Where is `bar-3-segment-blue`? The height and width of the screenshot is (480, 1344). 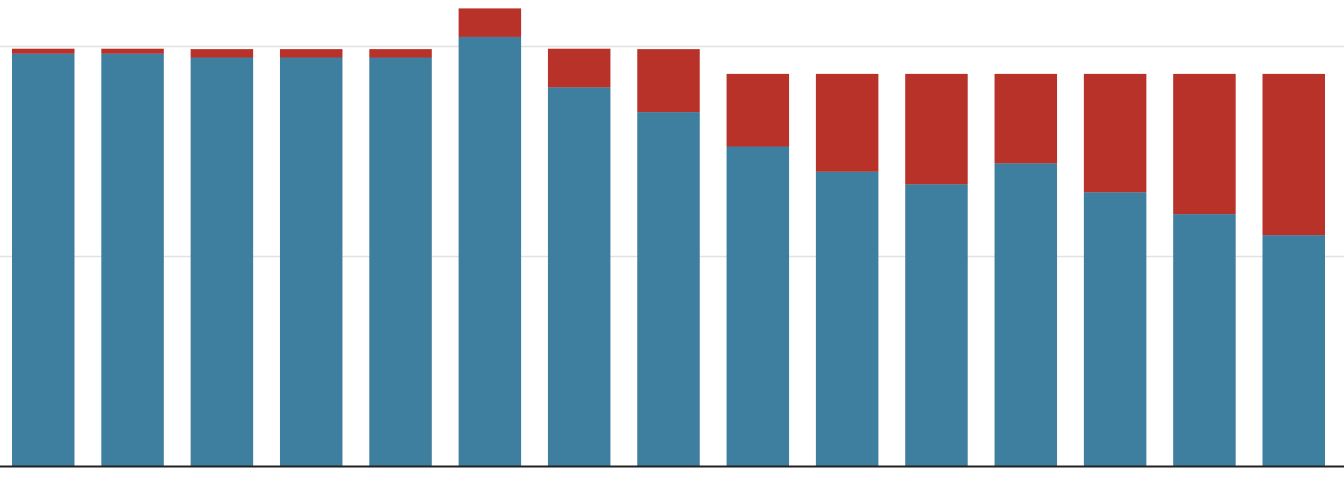 bar-3-segment-blue is located at coordinates (222, 262).